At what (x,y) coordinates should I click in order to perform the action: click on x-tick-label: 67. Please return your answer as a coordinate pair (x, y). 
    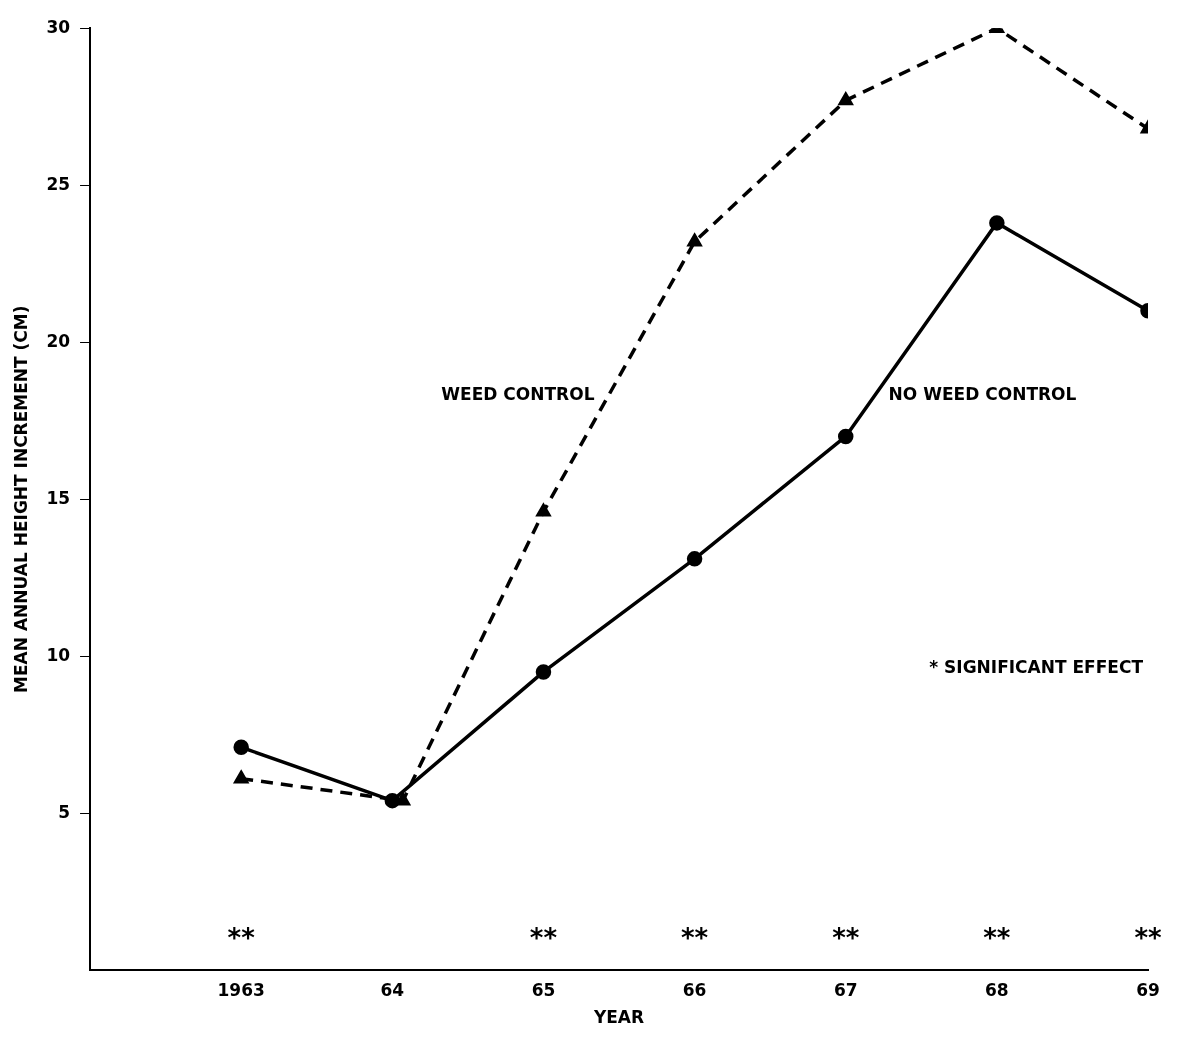
    Looking at the image, I should click on (845, 989).